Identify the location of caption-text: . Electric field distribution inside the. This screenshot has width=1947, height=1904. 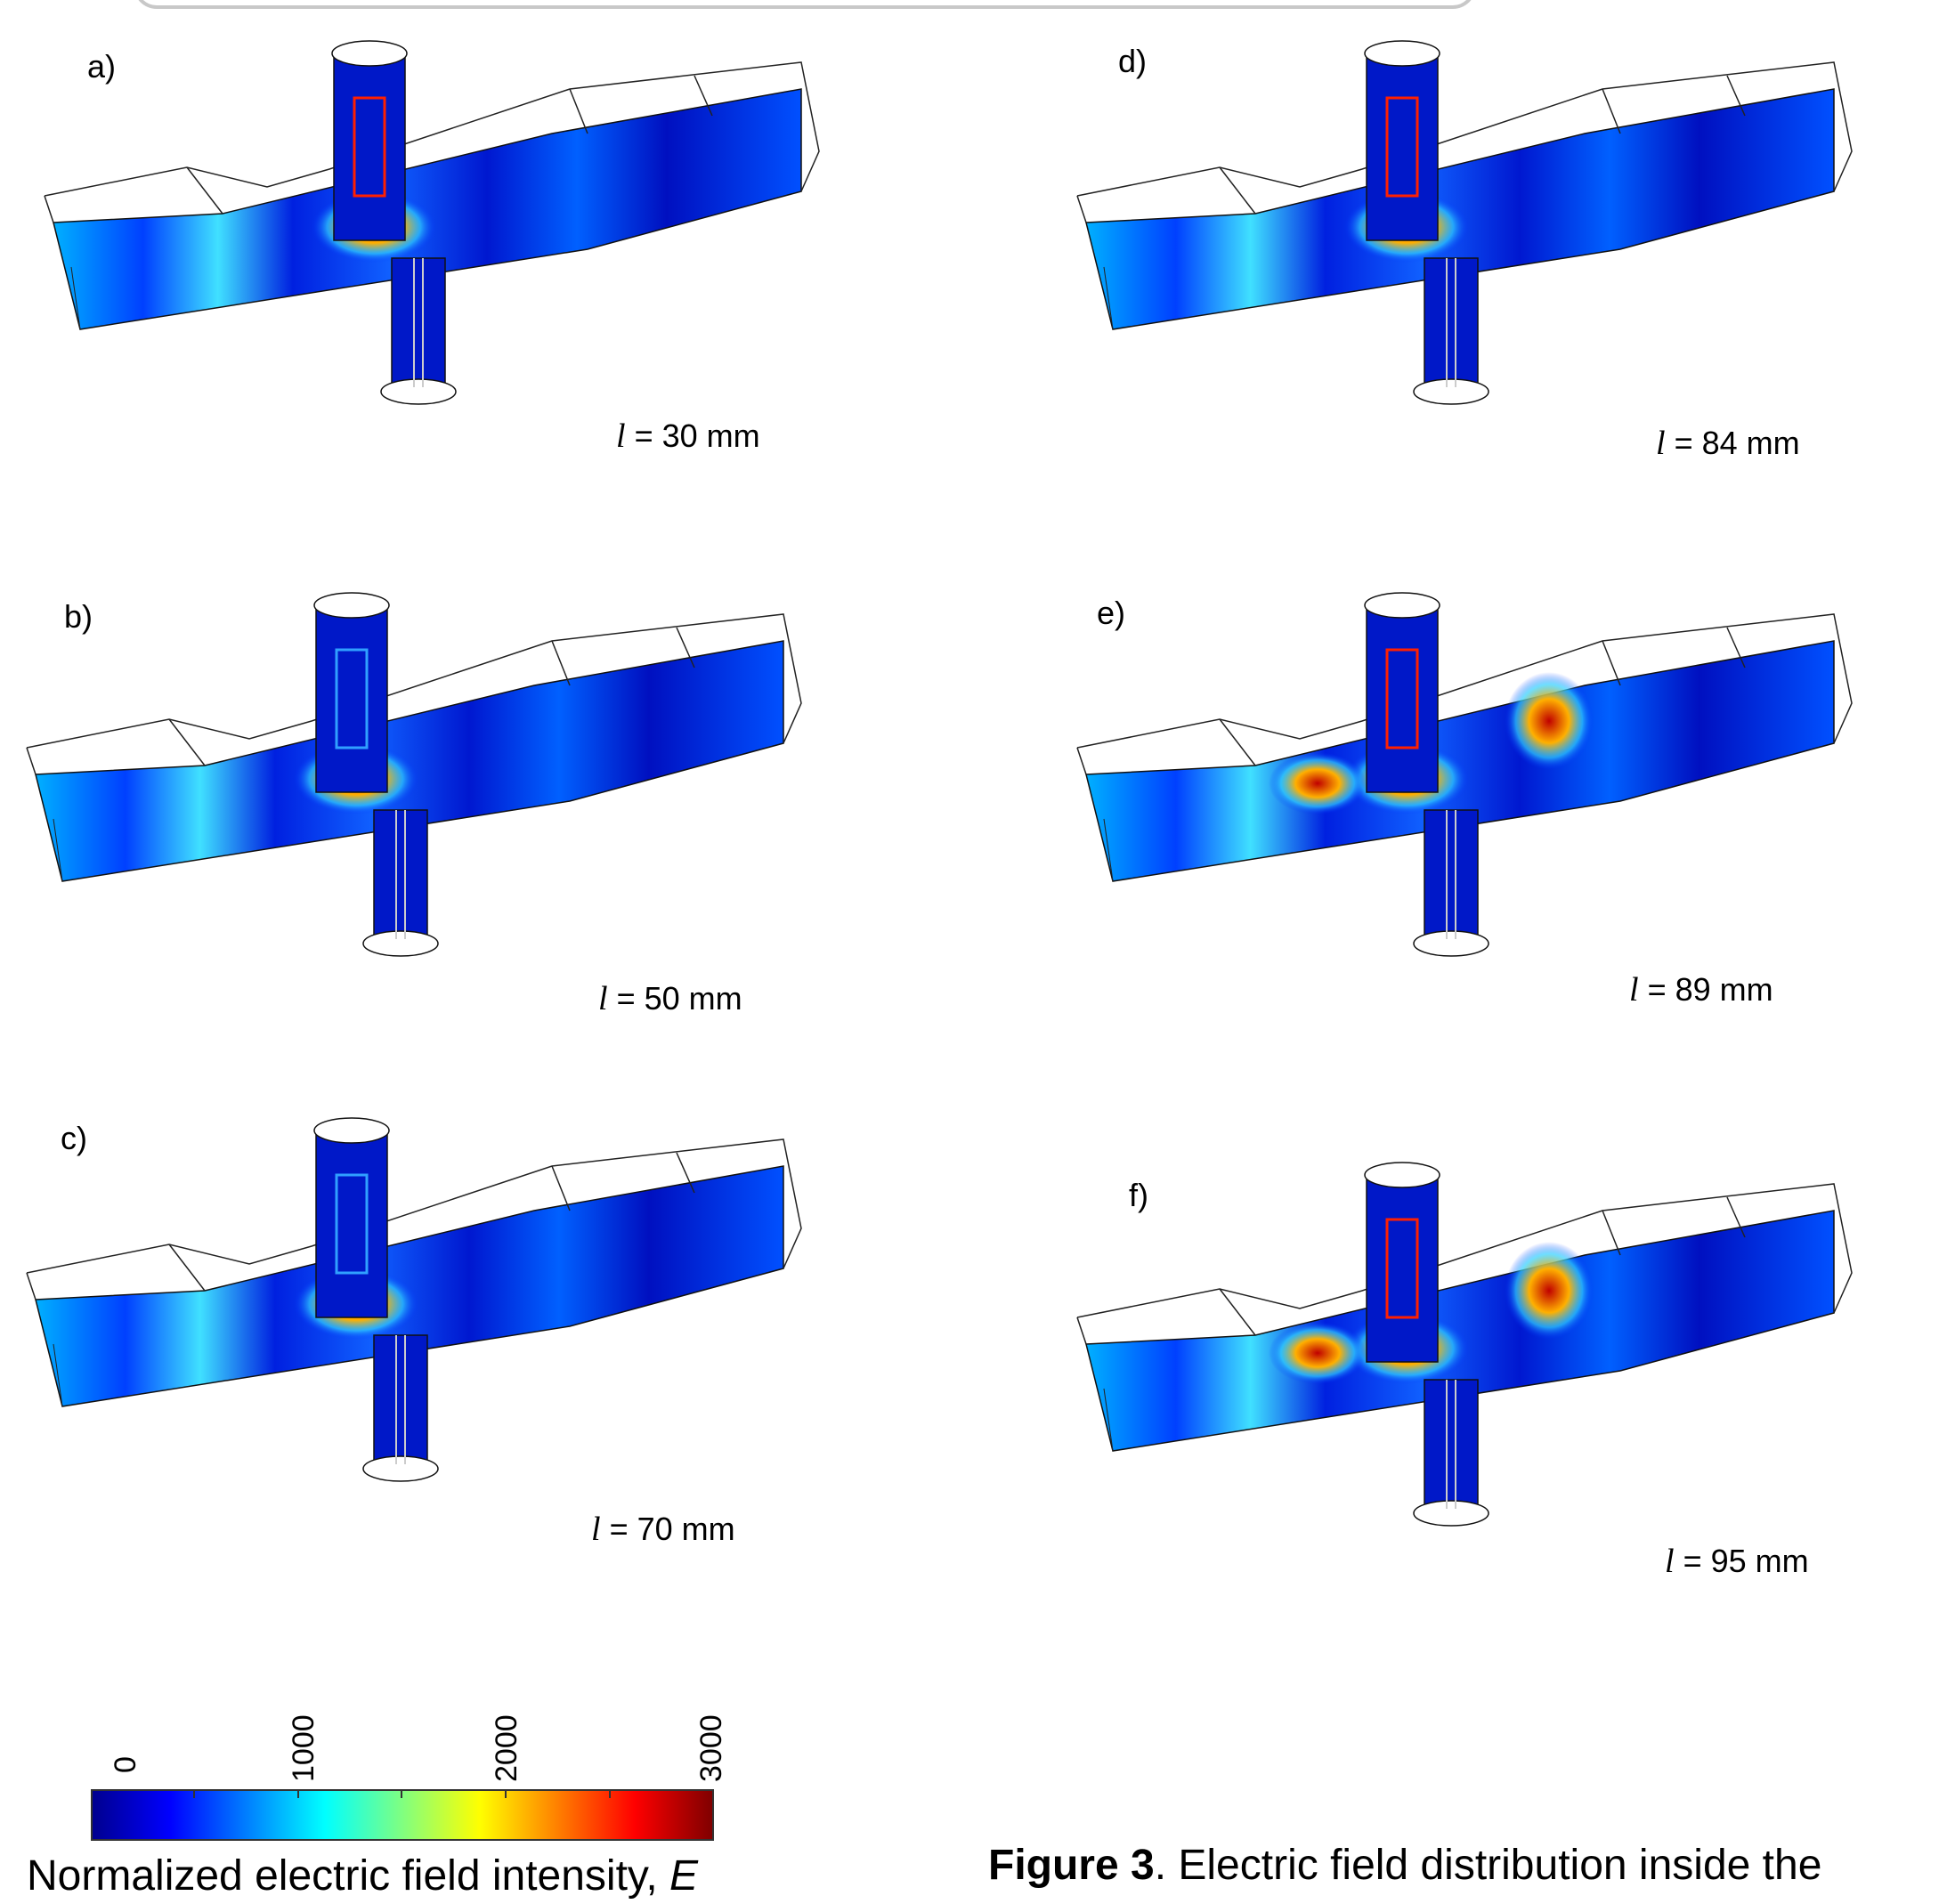
(1488, 1865).